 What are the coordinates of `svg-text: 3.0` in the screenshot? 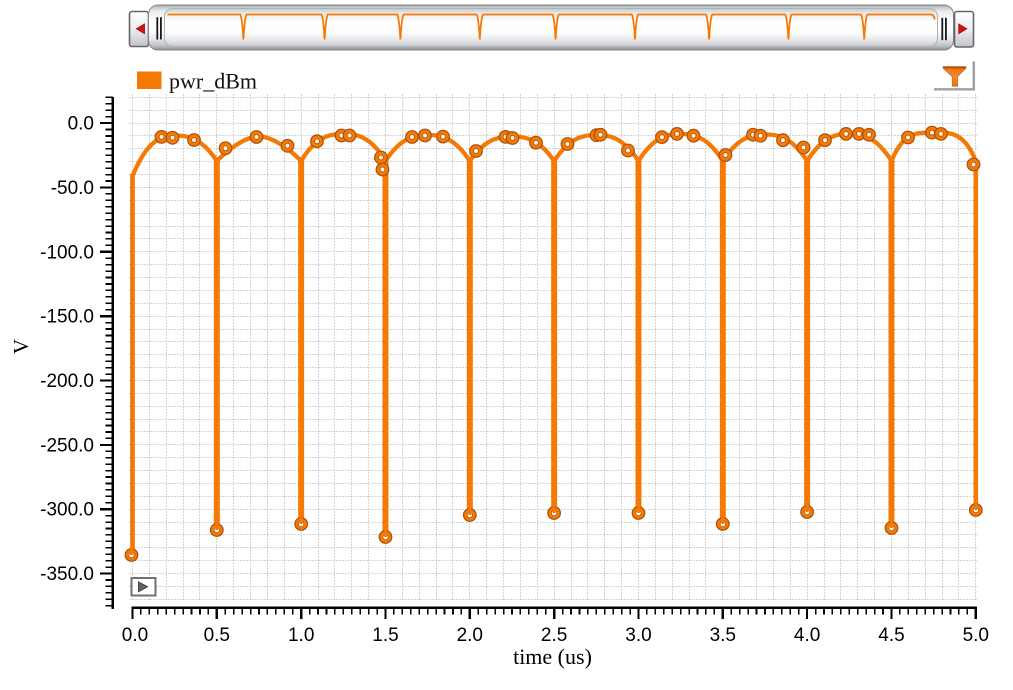 It's located at (638, 635).